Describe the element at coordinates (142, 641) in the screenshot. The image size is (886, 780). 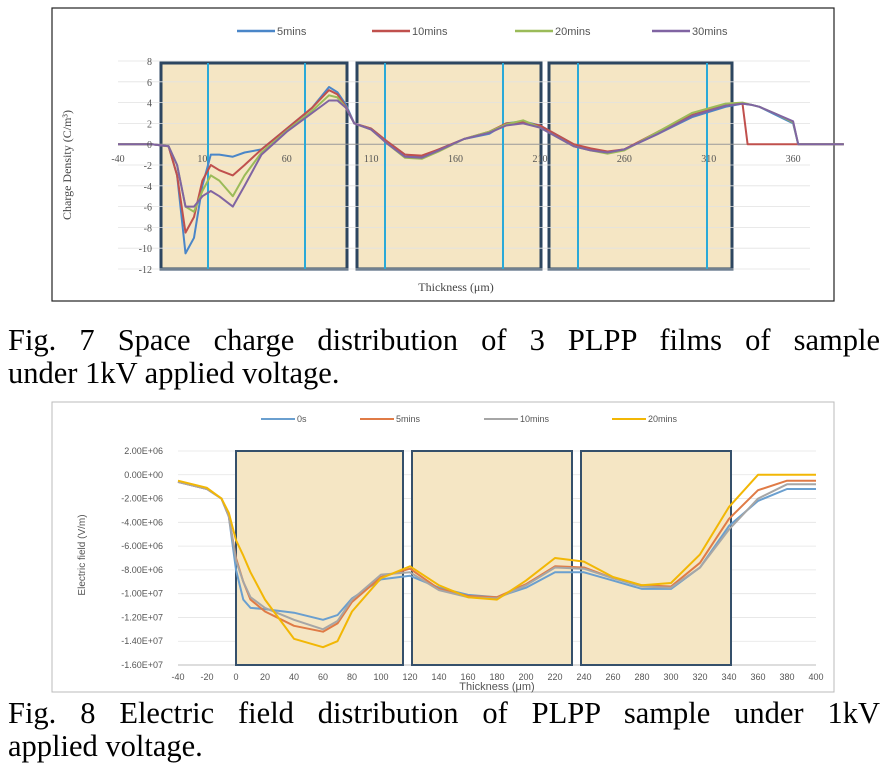
I see `fig8-y-tick-label: -1.40E+07` at that location.